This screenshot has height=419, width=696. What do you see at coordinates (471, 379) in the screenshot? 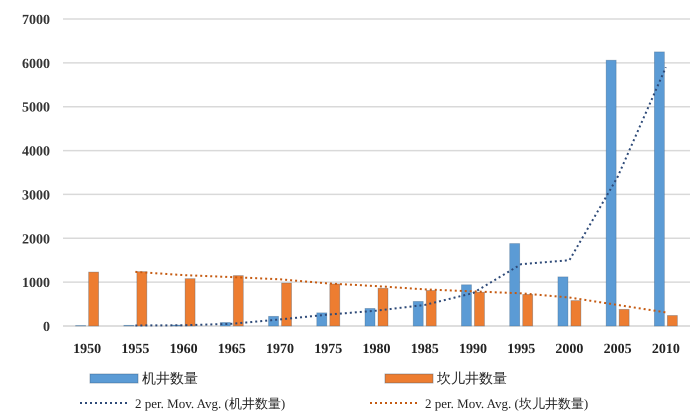
I see `legend-label: 坎儿井数量` at bounding box center [471, 379].